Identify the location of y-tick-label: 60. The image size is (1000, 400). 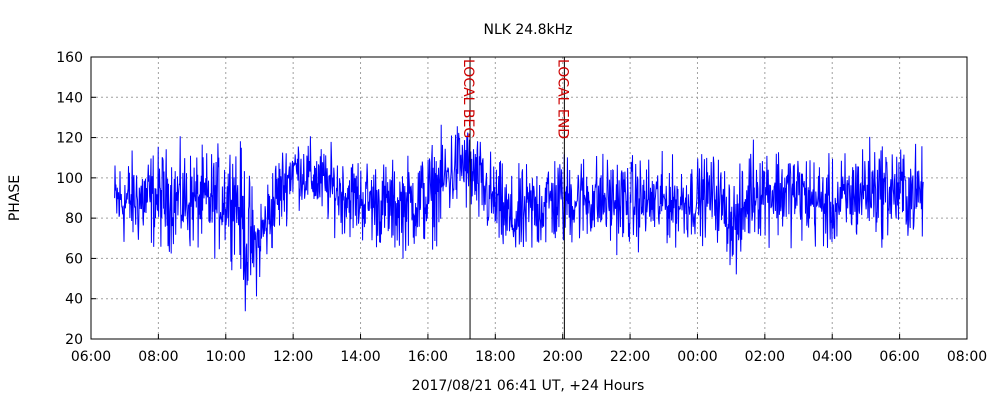
(74, 259).